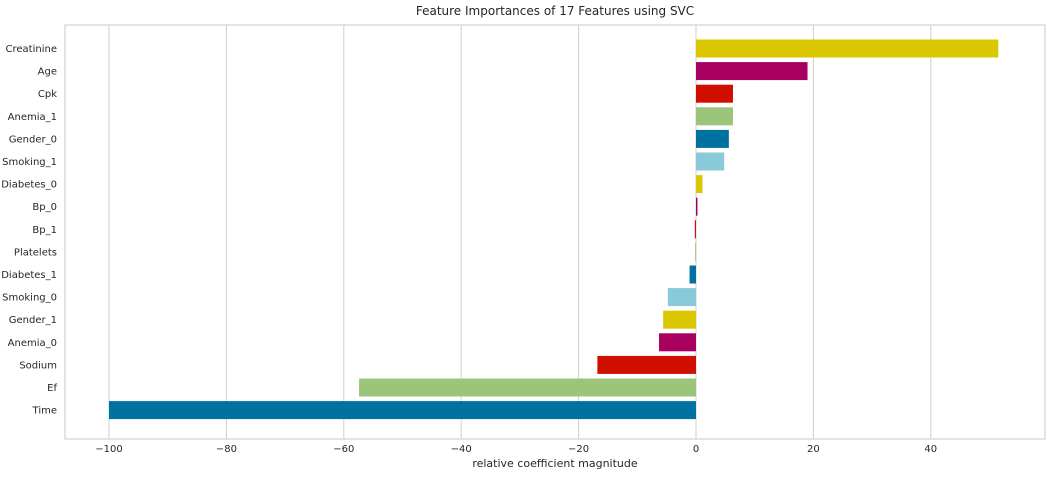  What do you see at coordinates (402, 410) in the screenshot?
I see `bar-time` at bounding box center [402, 410].